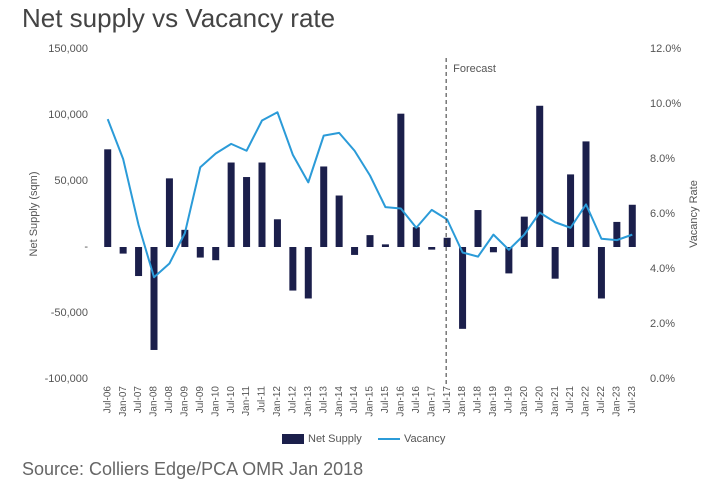 This screenshot has width=726, height=487. Describe the element at coordinates (400, 401) in the screenshot. I see `x-tick-label: Jan-16` at that location.